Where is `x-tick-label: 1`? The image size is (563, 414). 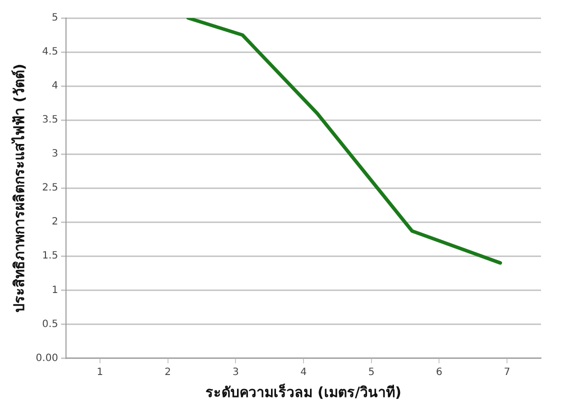 x-tick-label: 1 is located at coordinates (100, 372).